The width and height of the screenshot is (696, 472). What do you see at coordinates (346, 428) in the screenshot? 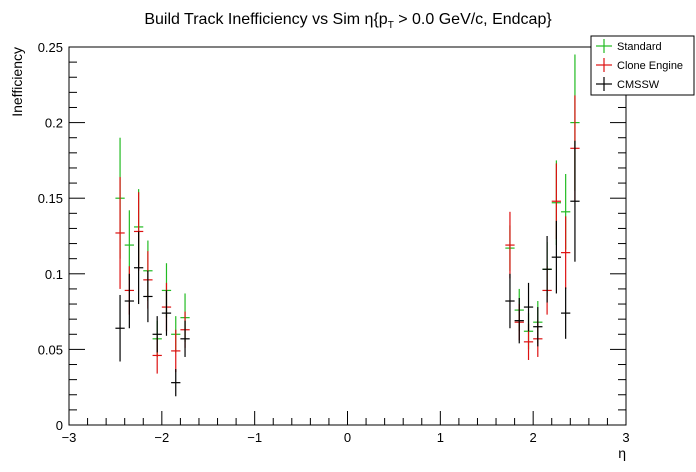
I see `x-axis-ticks: −3 −2 −1 0 1 2 3` at bounding box center [346, 428].